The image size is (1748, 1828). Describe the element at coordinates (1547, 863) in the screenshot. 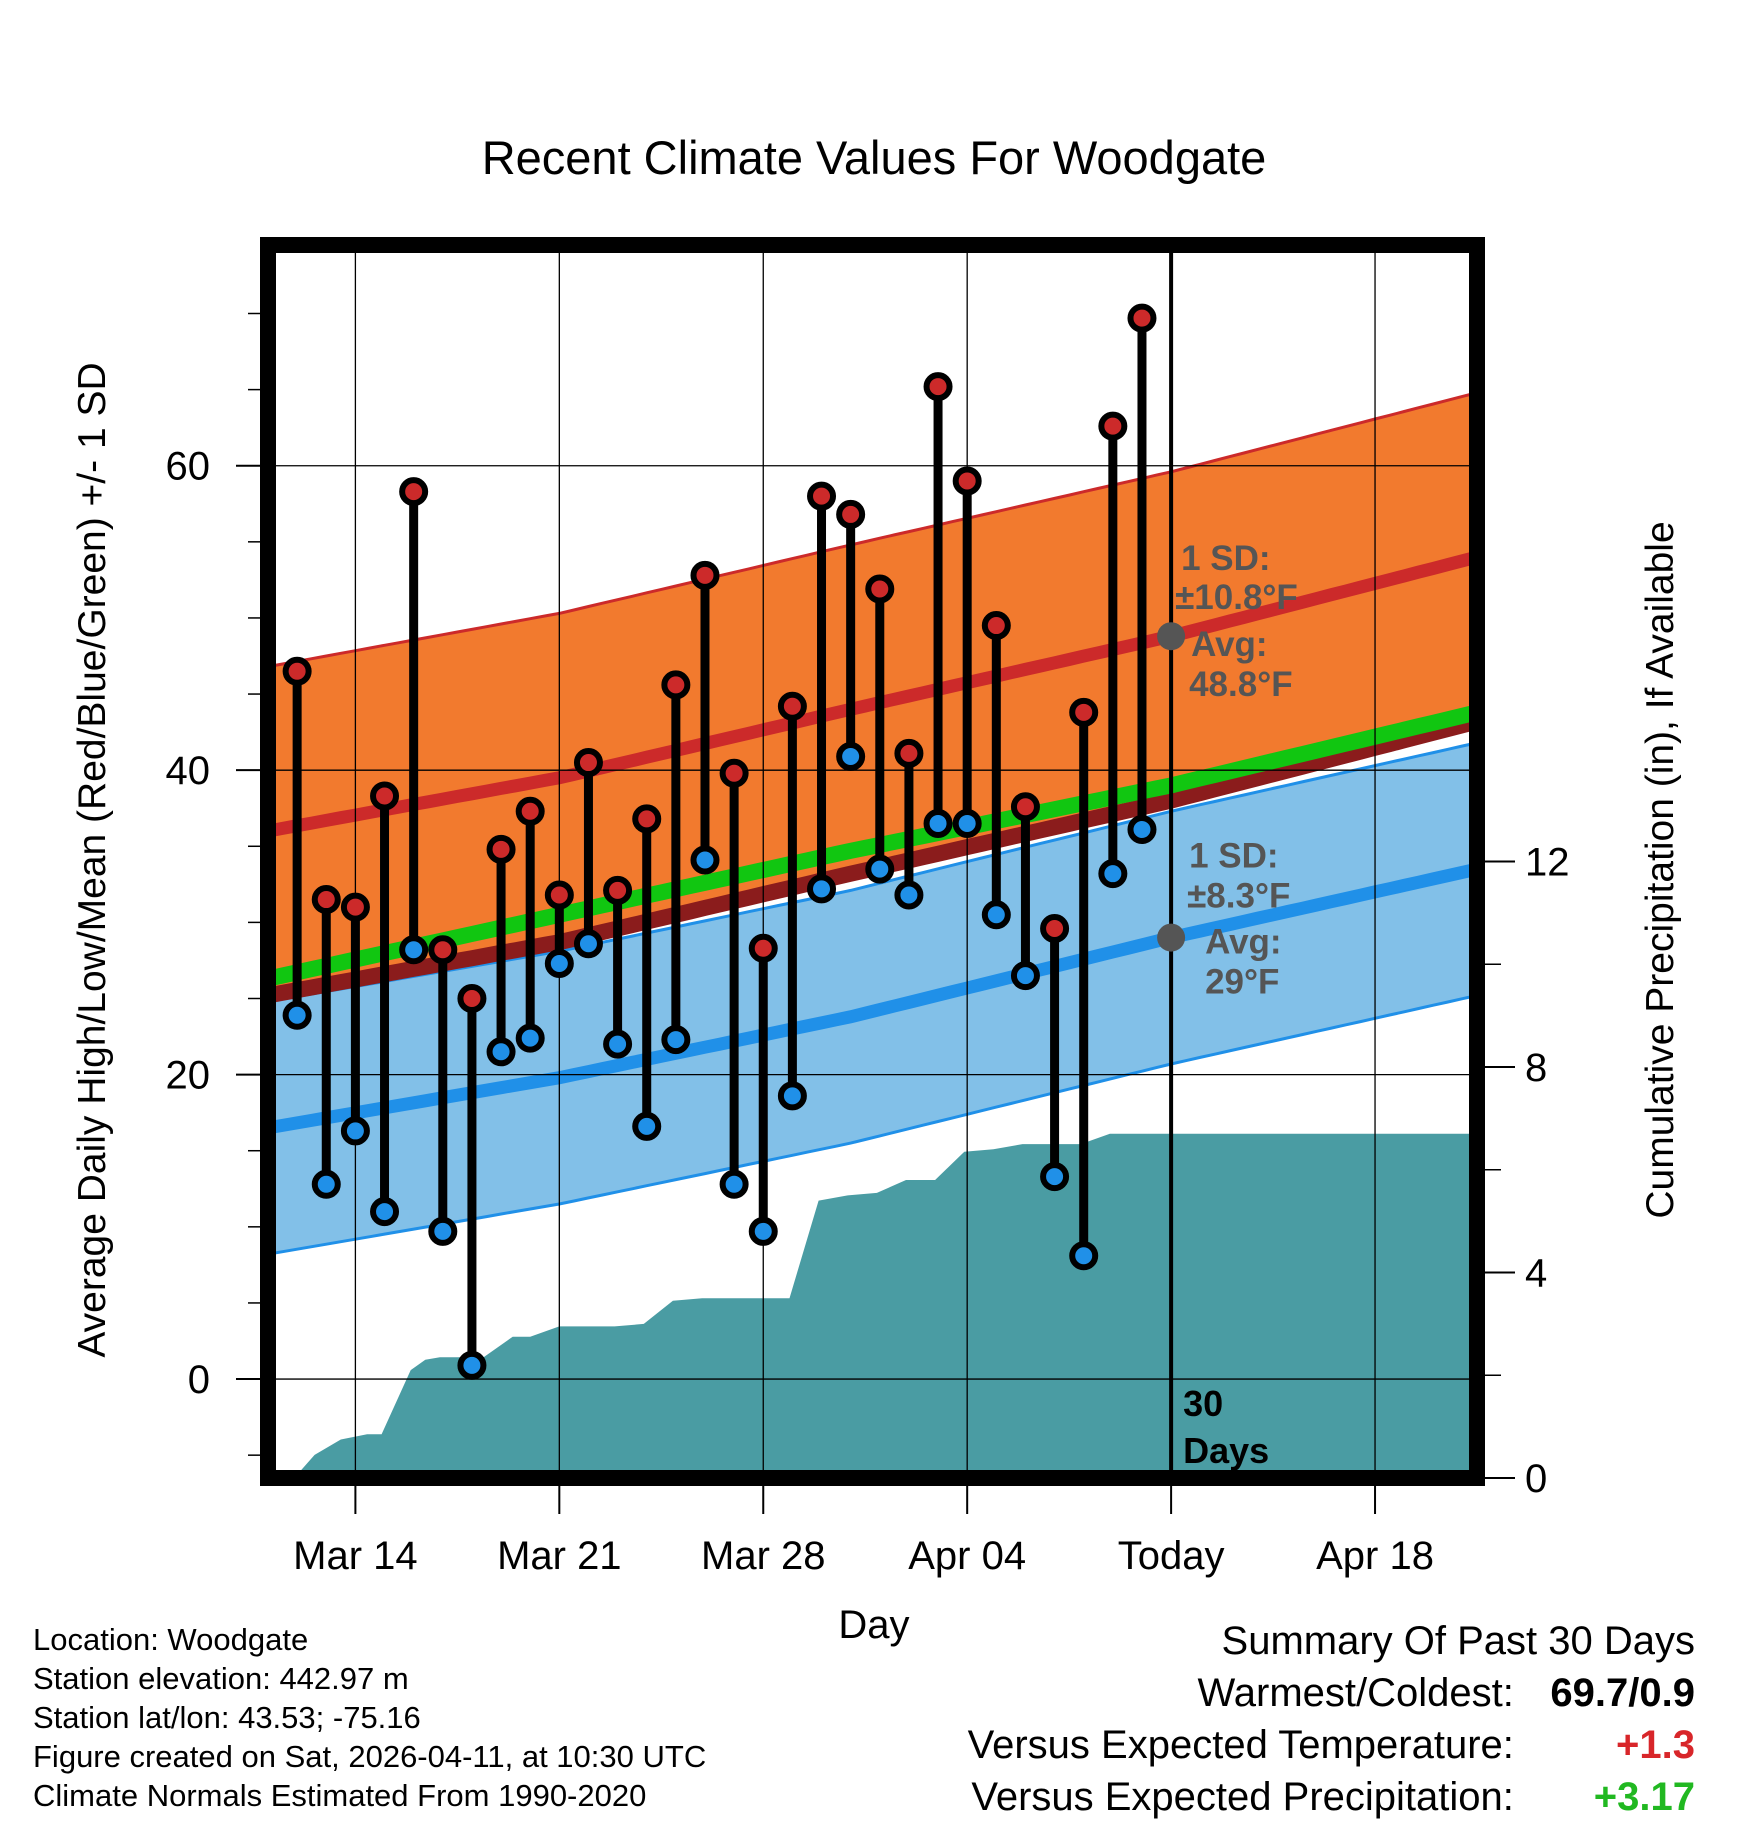

I see `y2-tick-label: 12` at that location.